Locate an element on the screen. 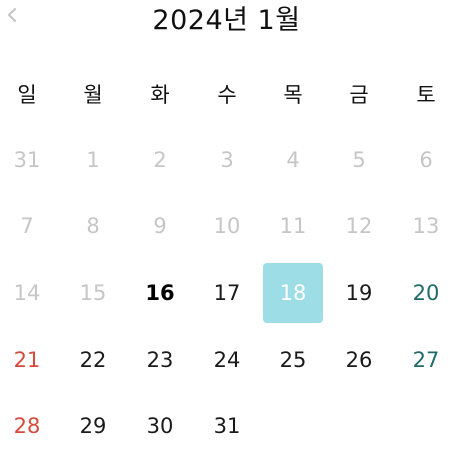 The width and height of the screenshot is (453, 456). day-cell: 22 is located at coordinates (93, 360).